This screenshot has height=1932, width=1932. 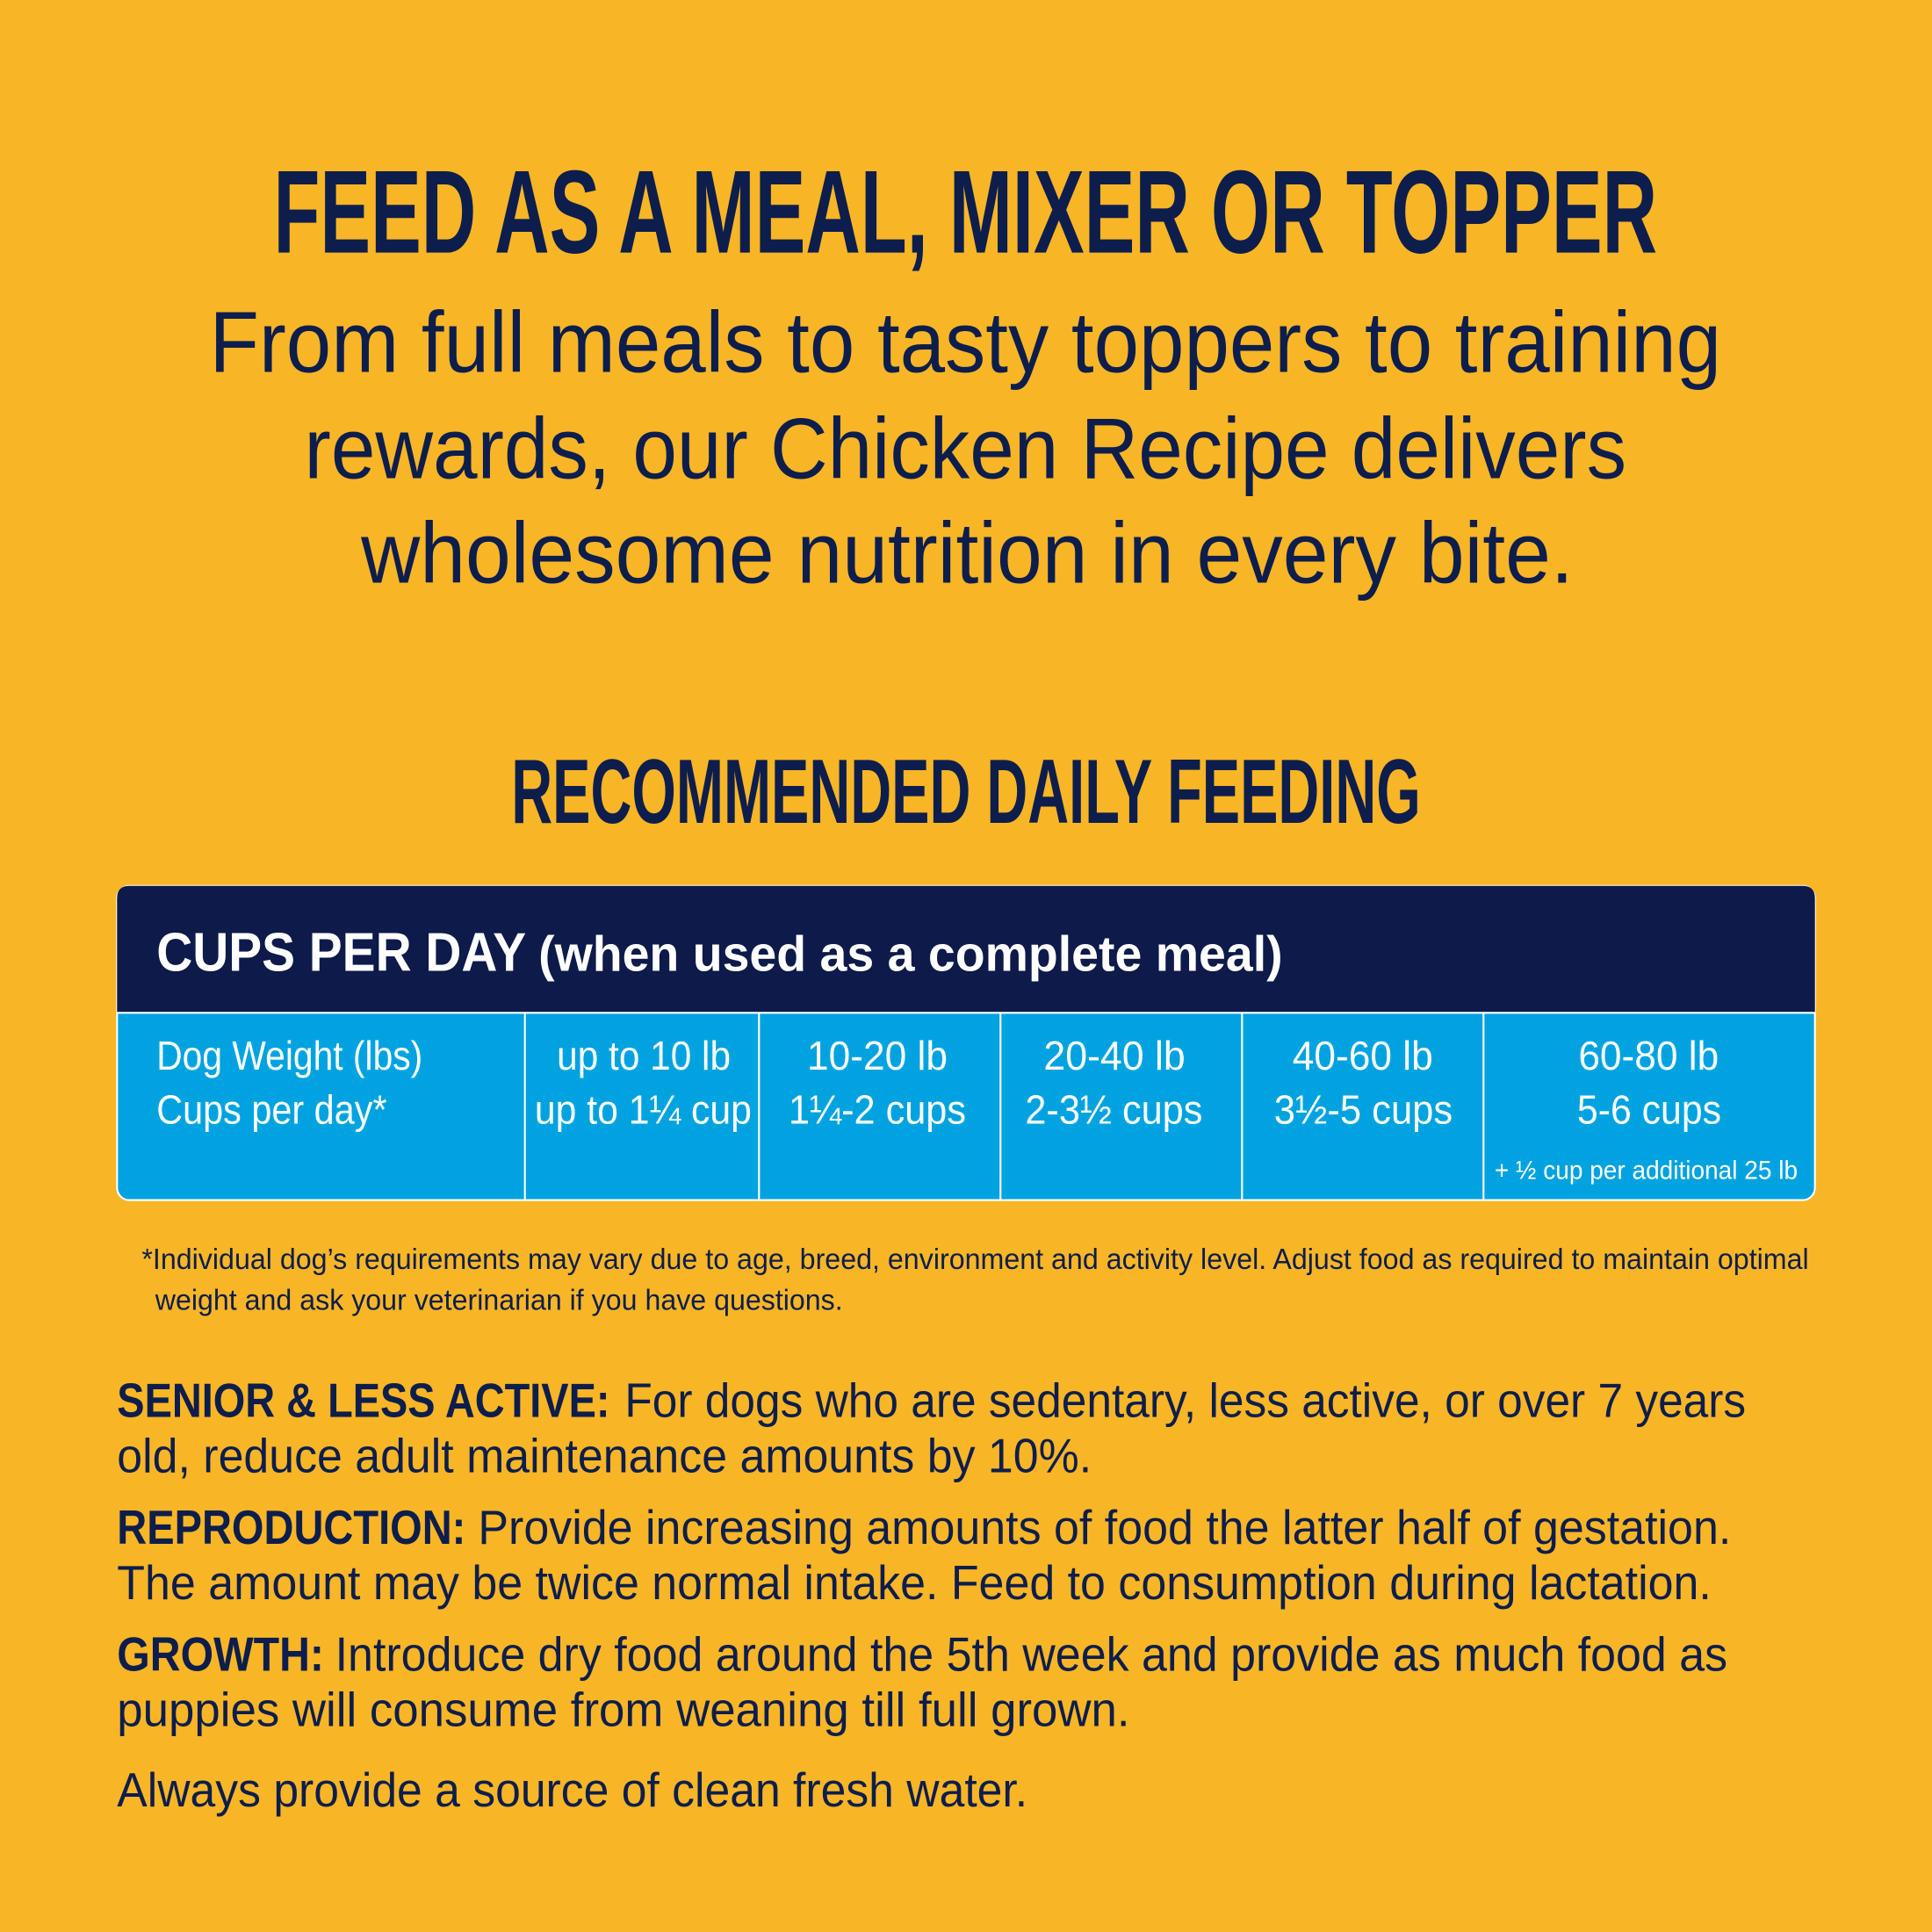 I want to click on table-header, so click(x=966, y=949).